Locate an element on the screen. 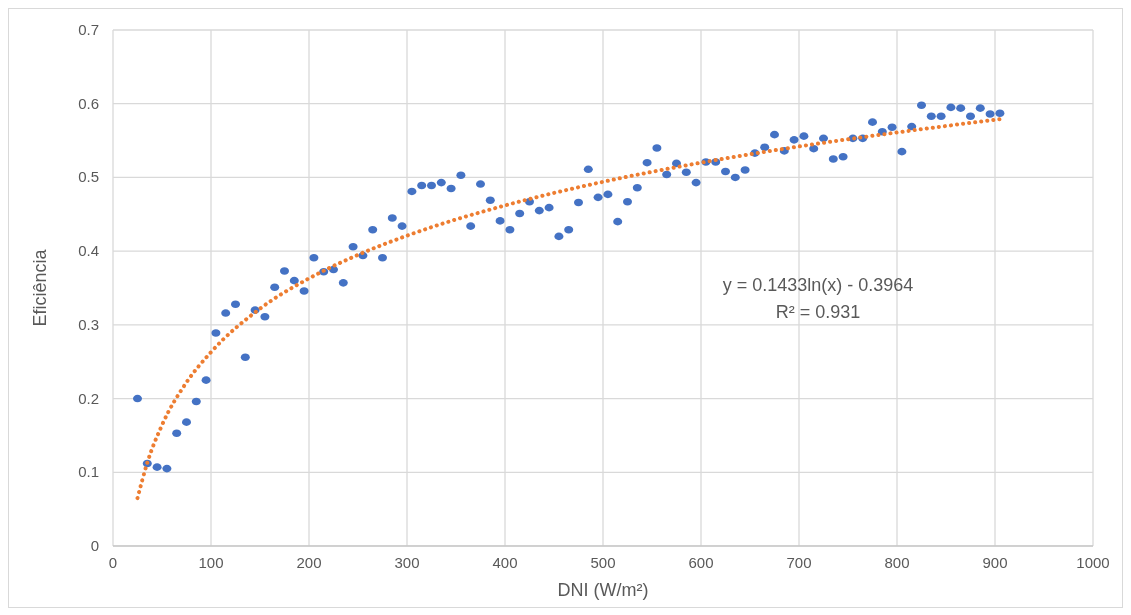  x-tick-label: 200 is located at coordinates (309, 562).